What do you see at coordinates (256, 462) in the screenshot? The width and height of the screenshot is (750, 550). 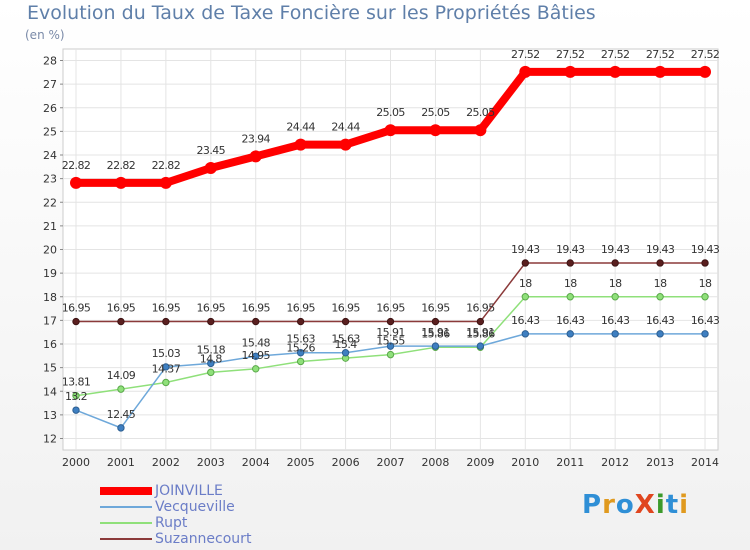 I see `x-tick-label: 2004` at bounding box center [256, 462].